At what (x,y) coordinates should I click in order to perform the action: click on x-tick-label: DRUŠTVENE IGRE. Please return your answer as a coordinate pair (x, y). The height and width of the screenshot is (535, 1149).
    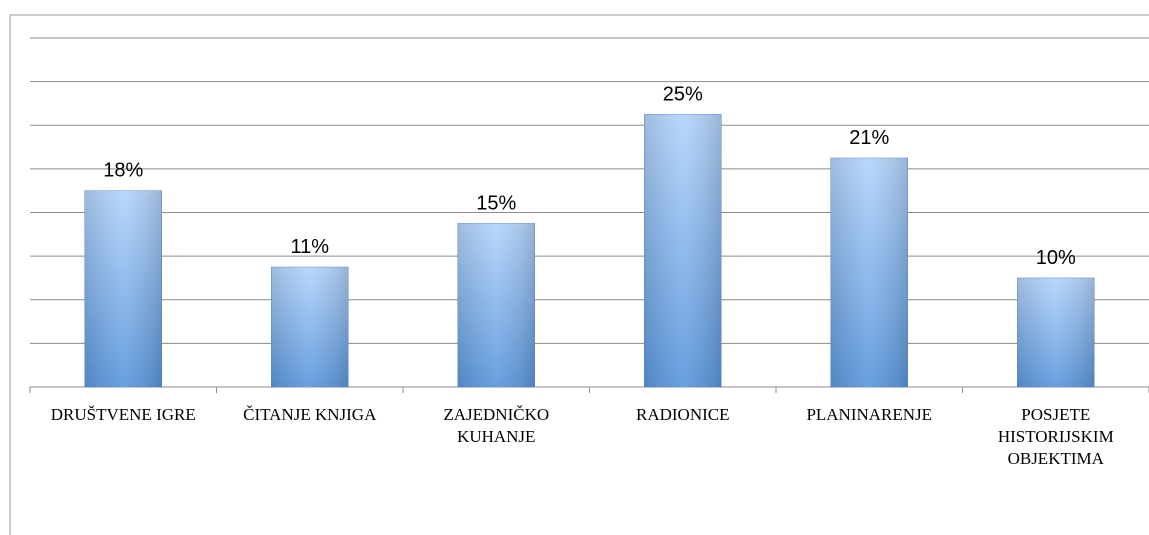
    Looking at the image, I should click on (123, 414).